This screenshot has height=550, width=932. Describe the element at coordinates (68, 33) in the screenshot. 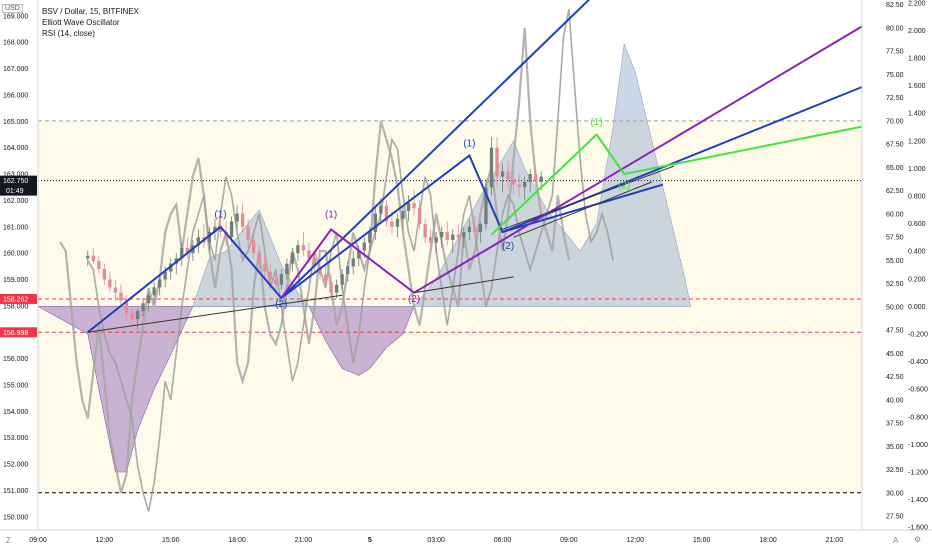

I see `legend-rsi: RSI (14, close)` at that location.